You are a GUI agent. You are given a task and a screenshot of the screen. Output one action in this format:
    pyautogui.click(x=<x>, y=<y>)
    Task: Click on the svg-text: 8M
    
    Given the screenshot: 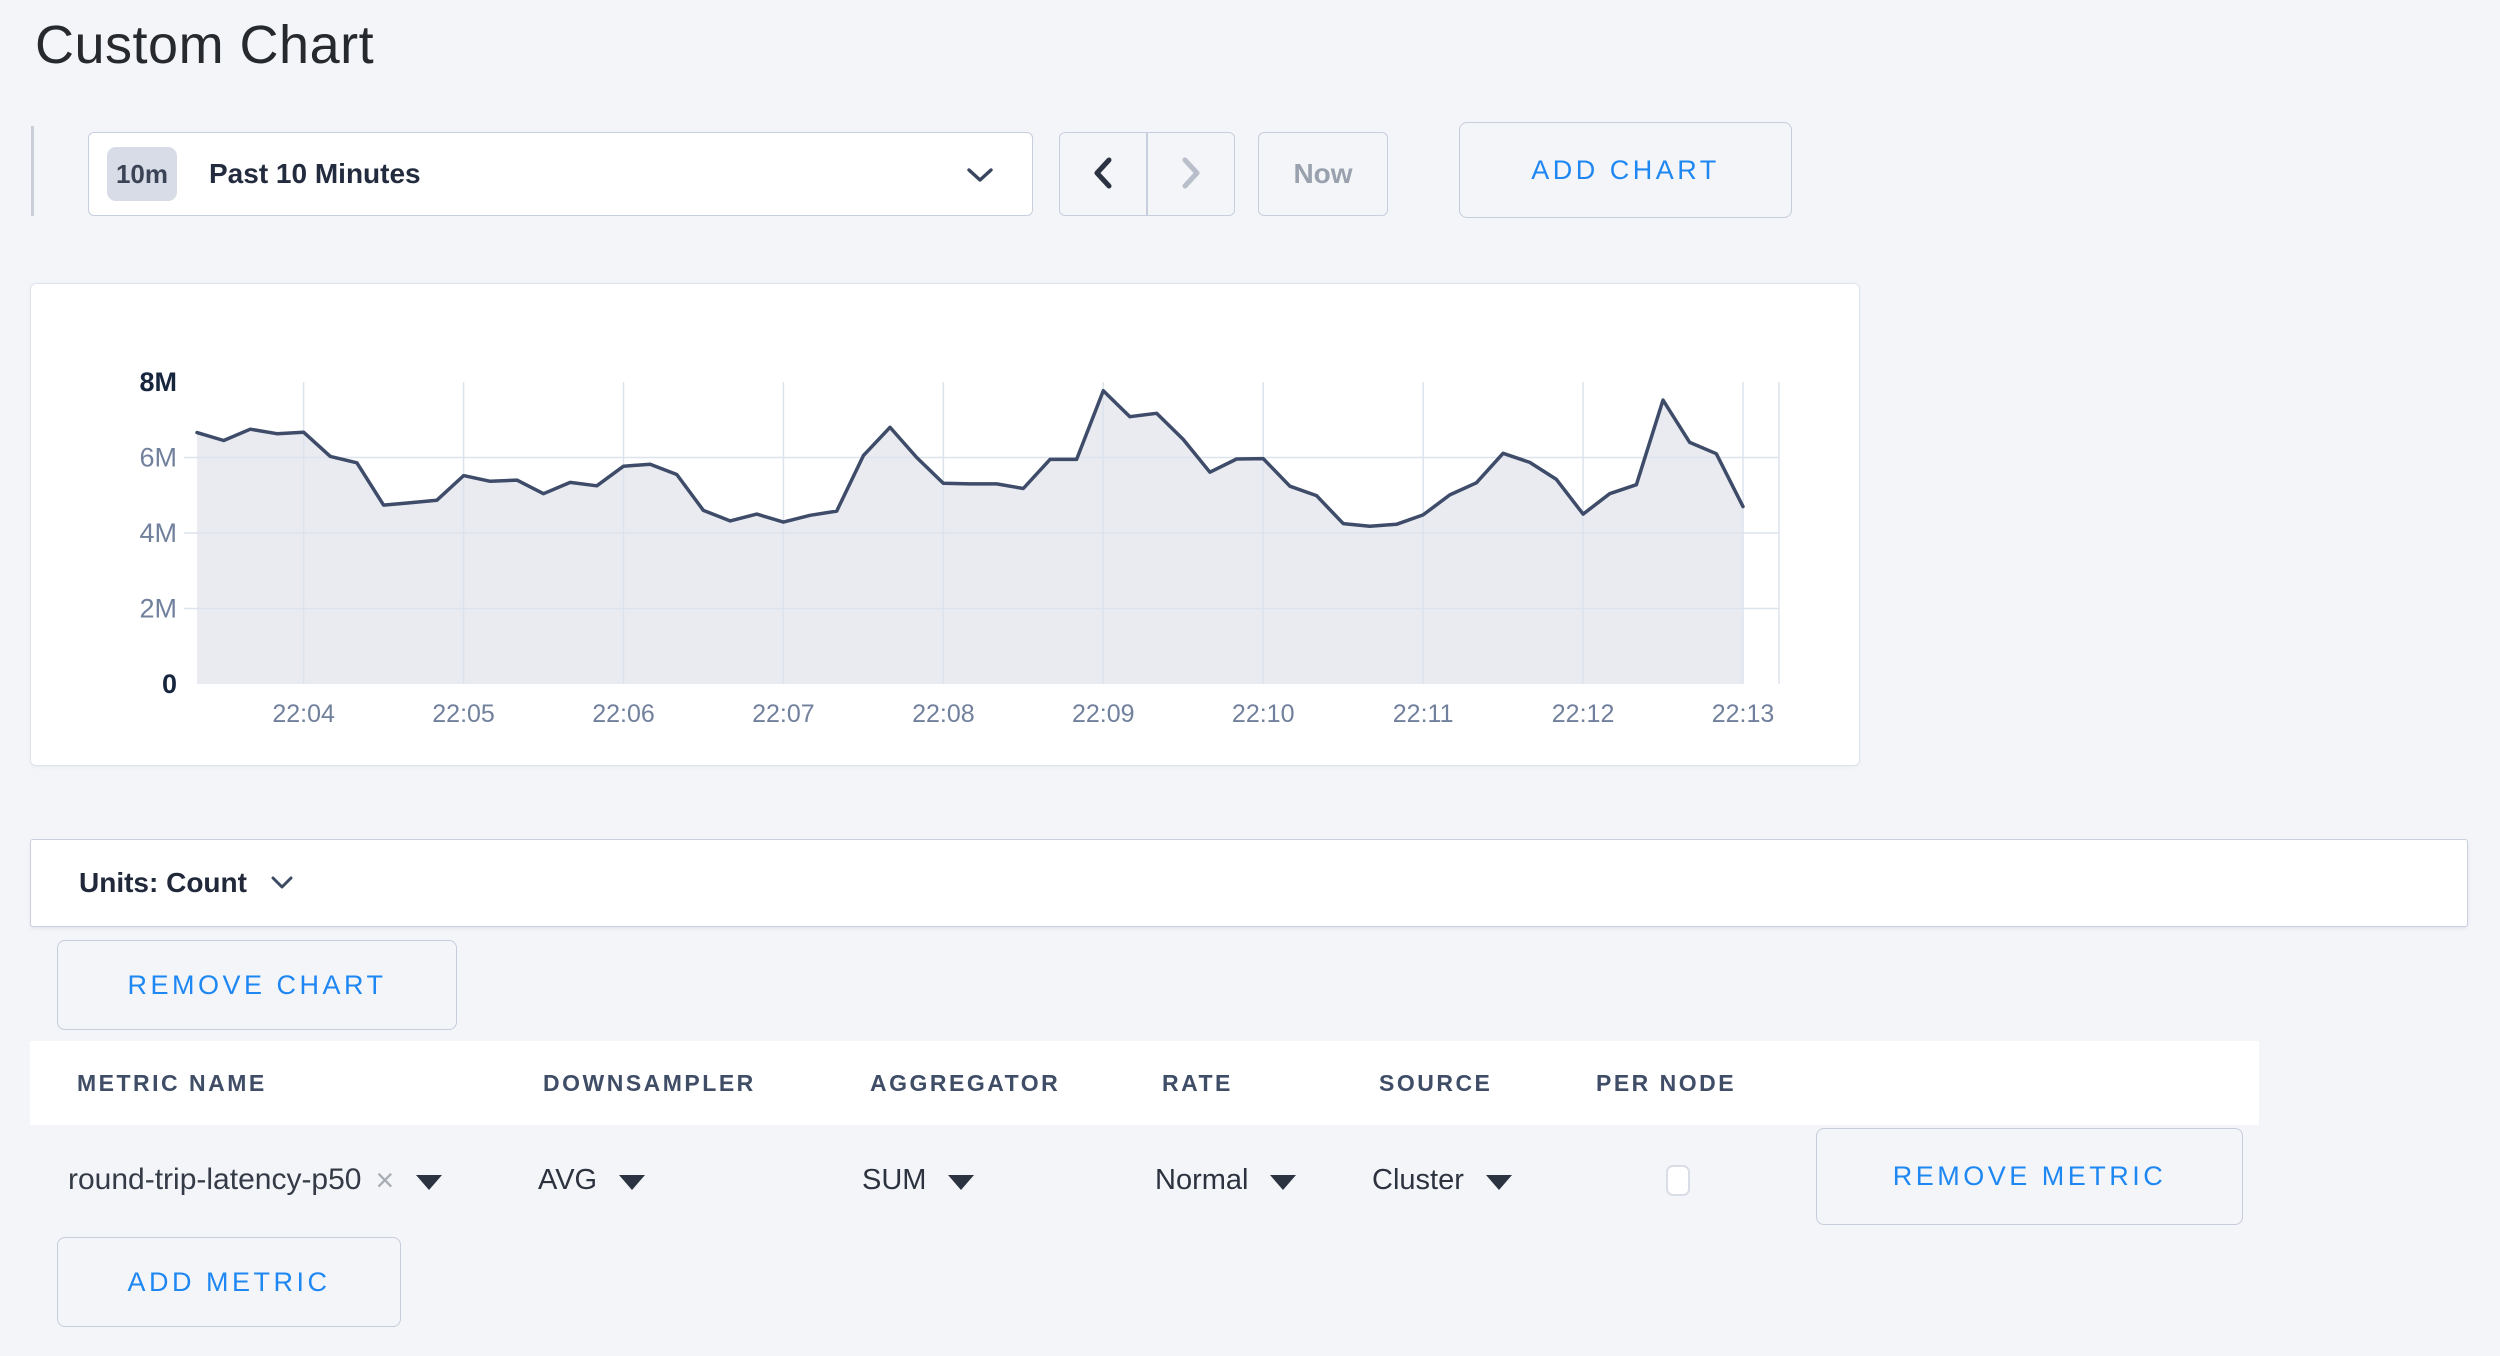 What is the action you would take?
    pyautogui.click(x=158, y=382)
    